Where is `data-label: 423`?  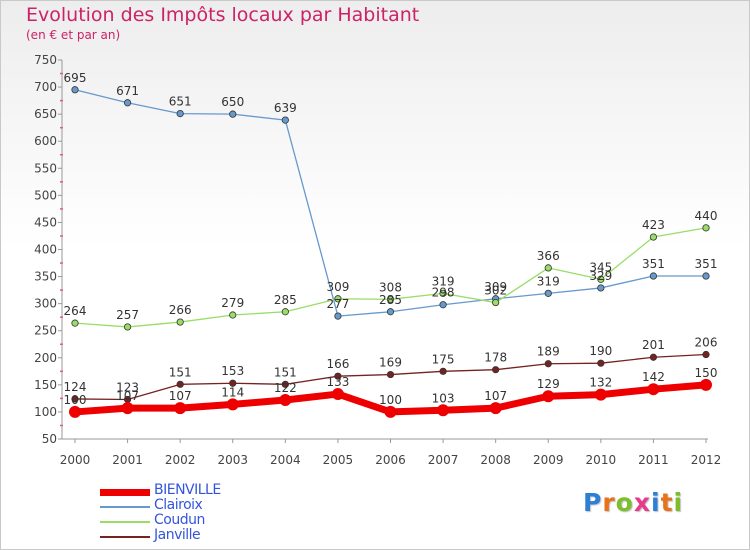
data-label: 423 is located at coordinates (653, 225).